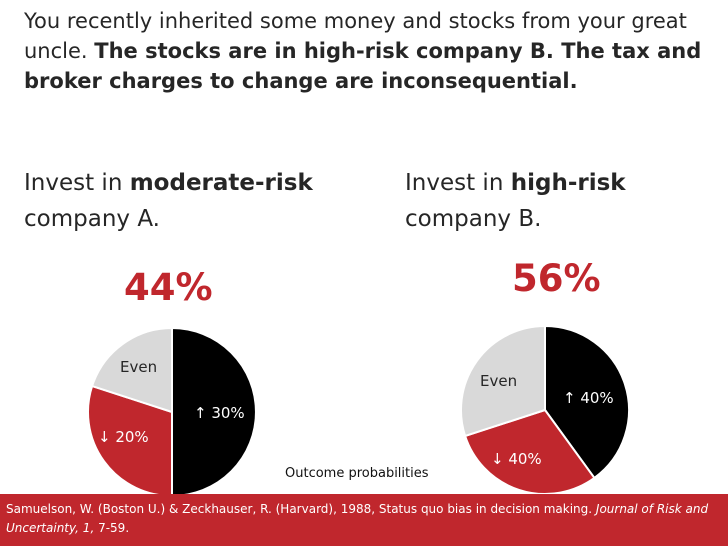 Image resolution: width=728 pixels, height=546 pixels. Describe the element at coordinates (123, 437) in the screenshot. I see `pie-a-down-label: ↓ 20%` at that location.